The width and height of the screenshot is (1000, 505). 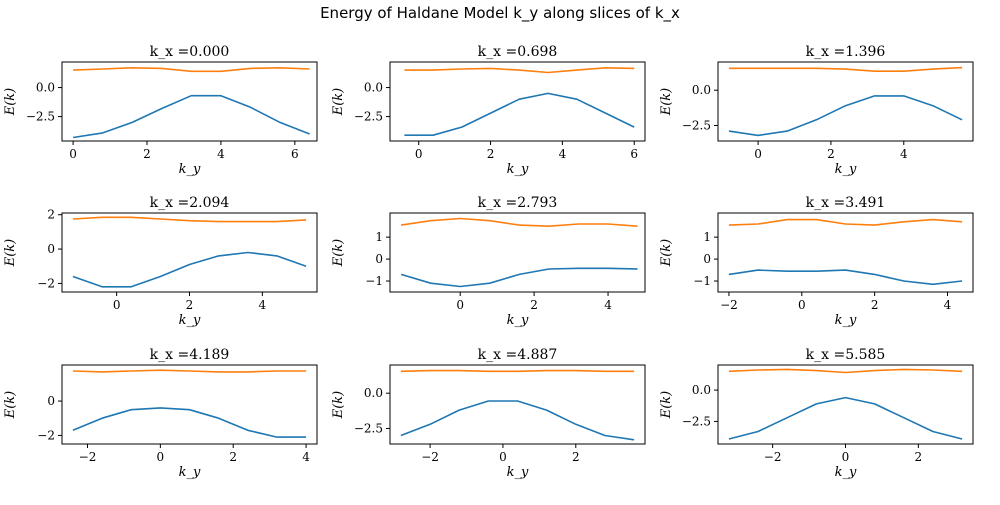 I want to click on subplot-title: k_x =2.094, so click(x=190, y=203).